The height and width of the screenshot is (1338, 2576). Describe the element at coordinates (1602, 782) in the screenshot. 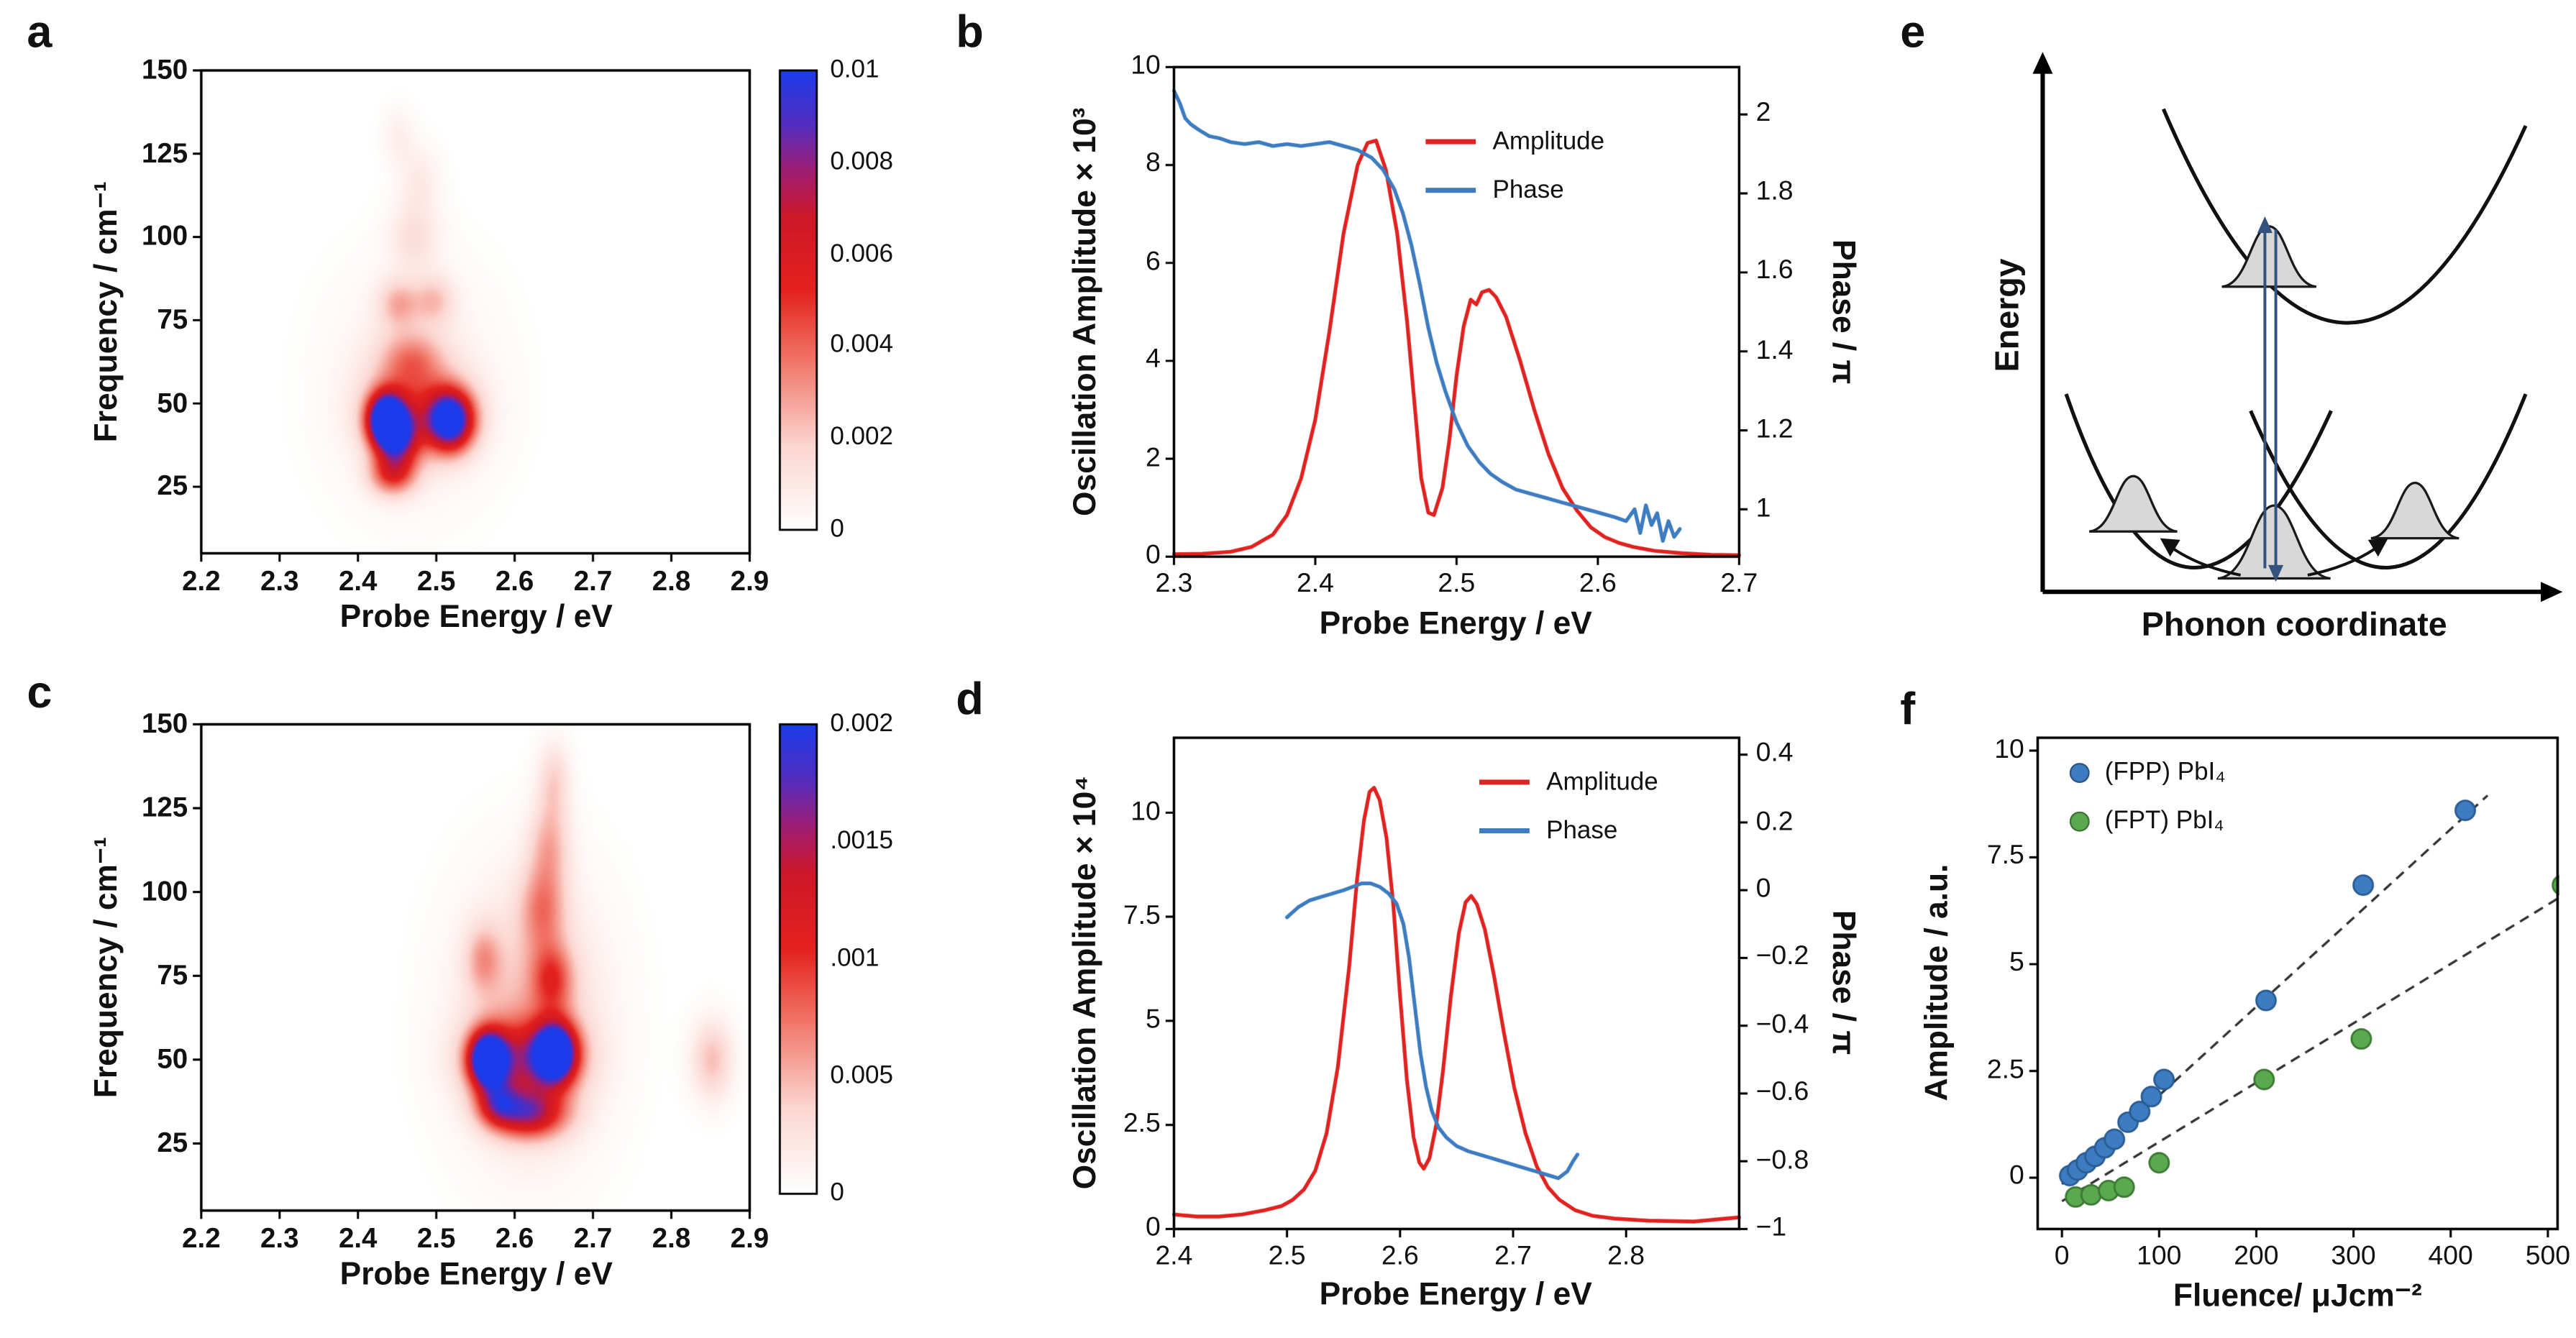

I see `d-legend-label: Amplitude` at that location.